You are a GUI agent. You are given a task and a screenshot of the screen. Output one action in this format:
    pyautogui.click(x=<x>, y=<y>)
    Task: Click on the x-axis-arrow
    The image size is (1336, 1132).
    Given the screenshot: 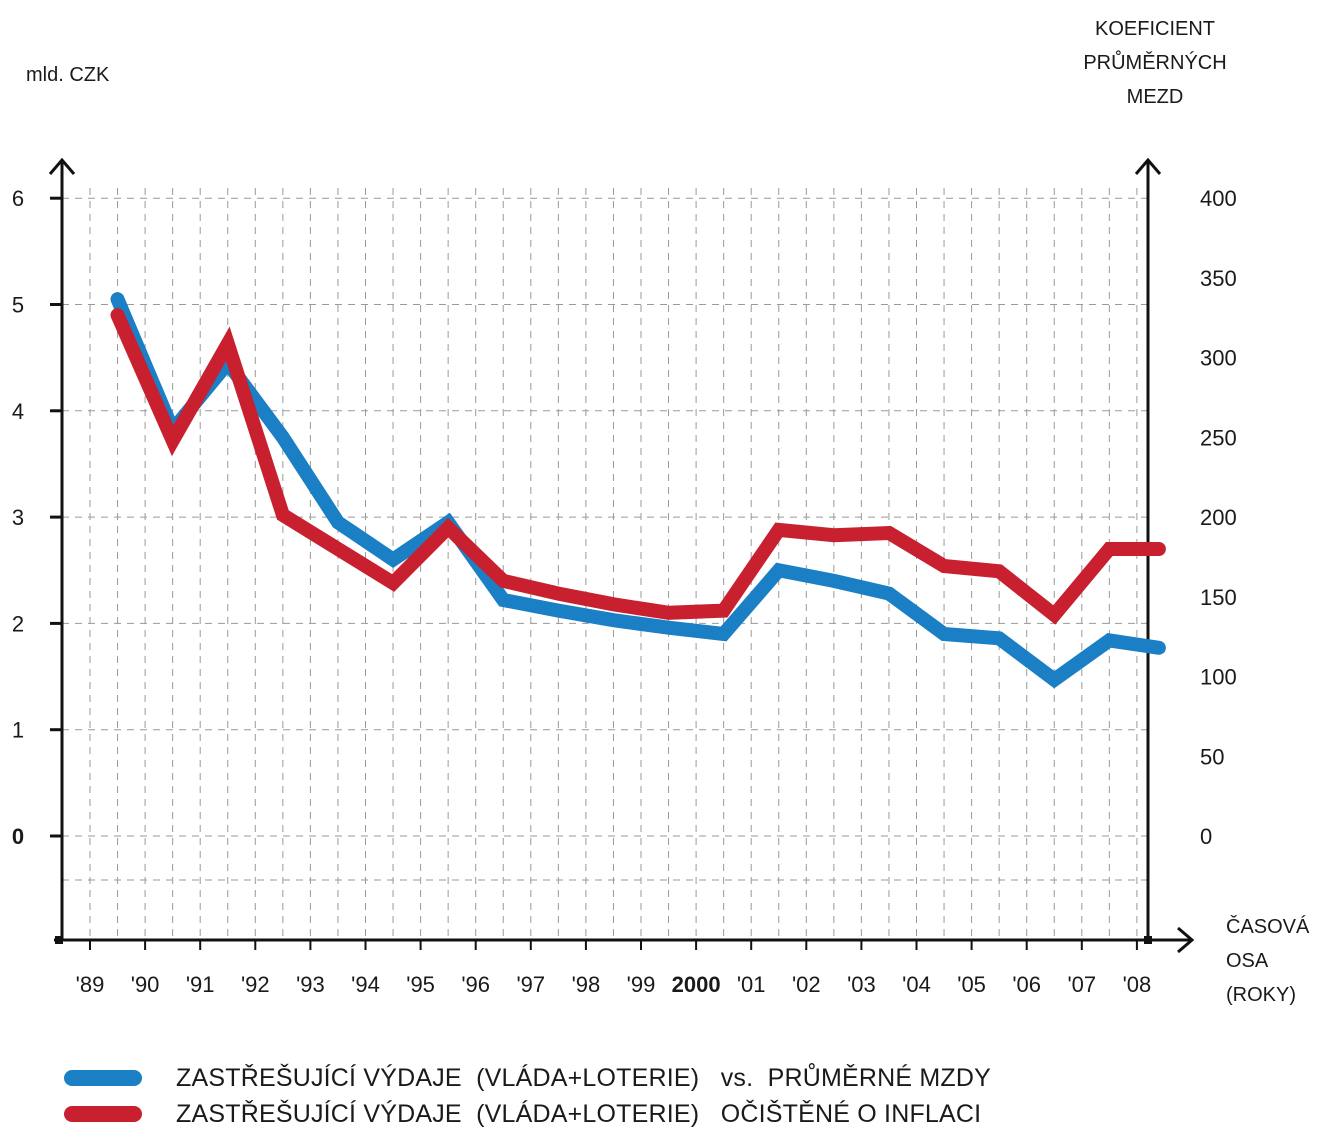 What is the action you would take?
    pyautogui.click(x=1186, y=940)
    